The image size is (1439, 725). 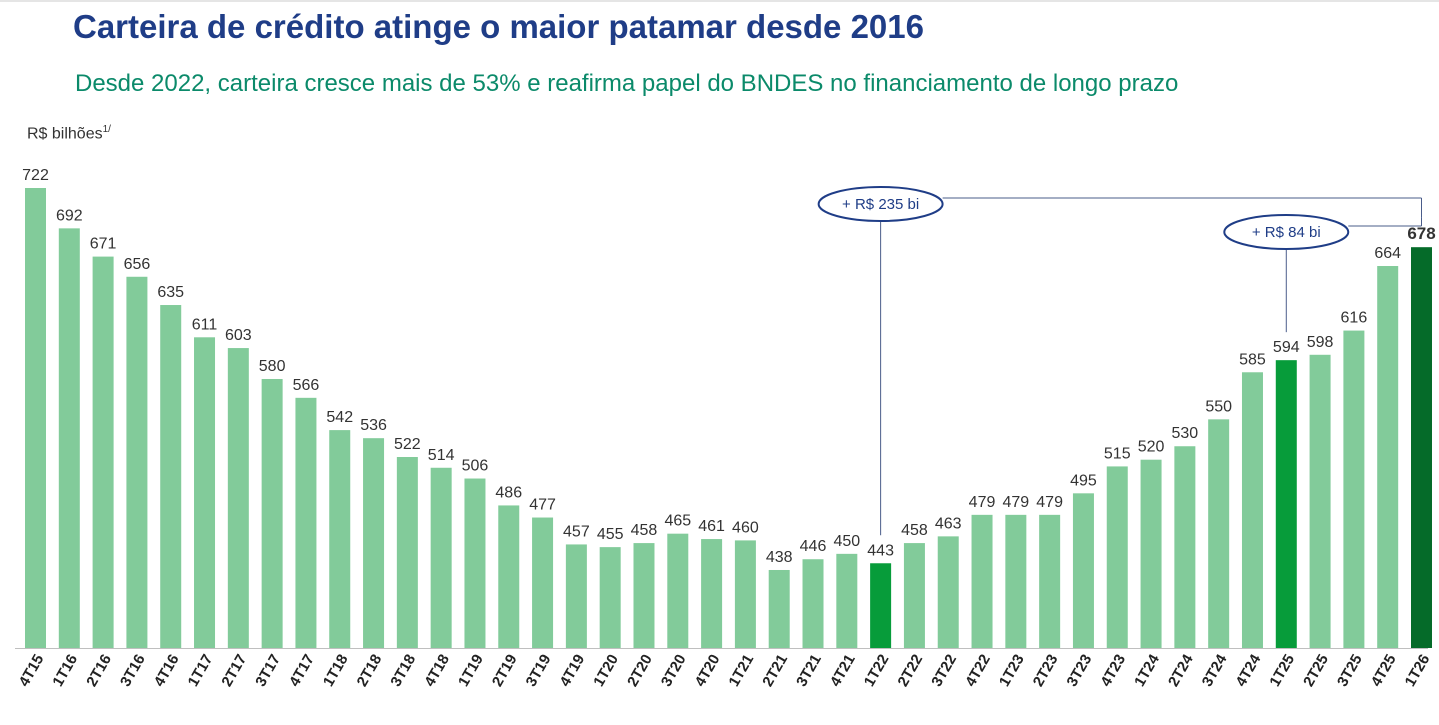 I want to click on annotation-1T25-1T26-text: + R$ 84 bi, so click(x=1286, y=232).